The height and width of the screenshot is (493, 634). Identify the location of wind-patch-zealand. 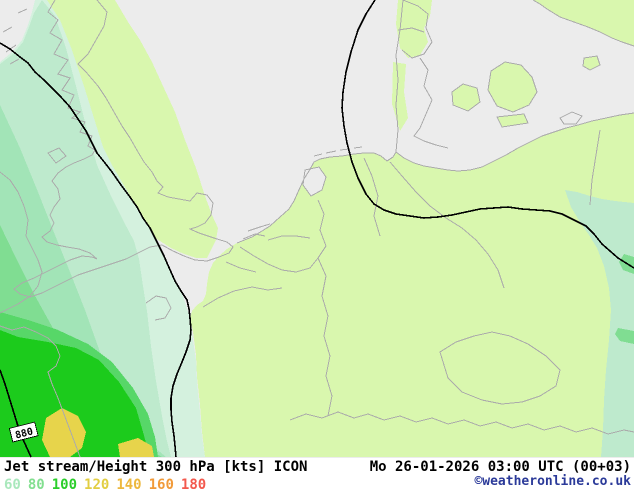
(512, 87).